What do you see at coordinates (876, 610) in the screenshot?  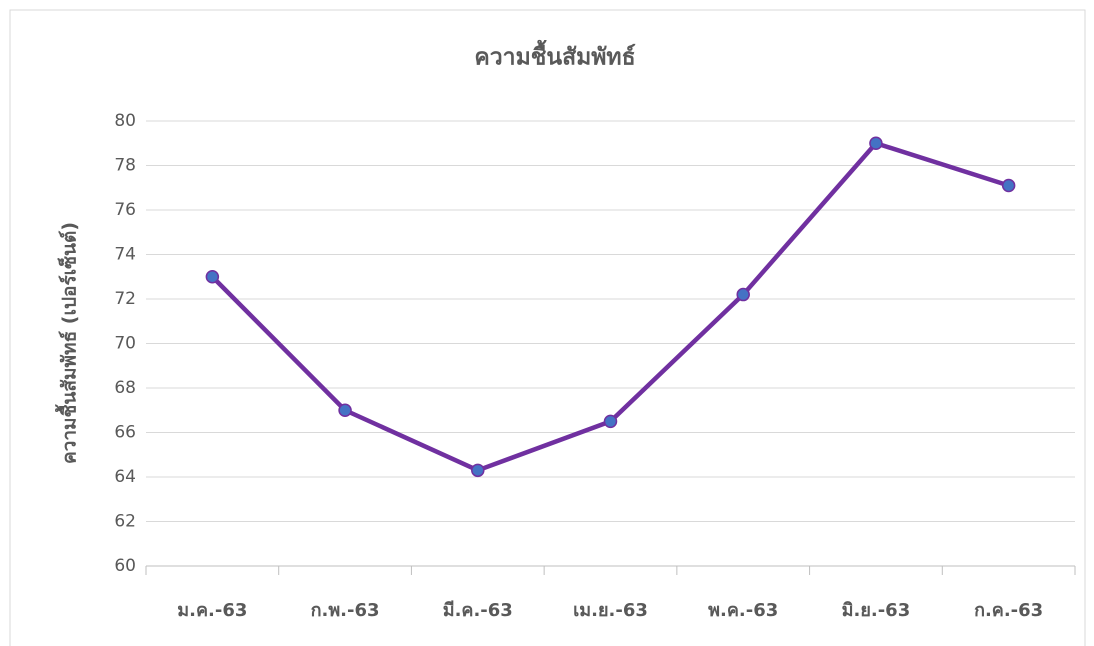 I see `x-tick-label: มิ.ย.-63` at bounding box center [876, 610].